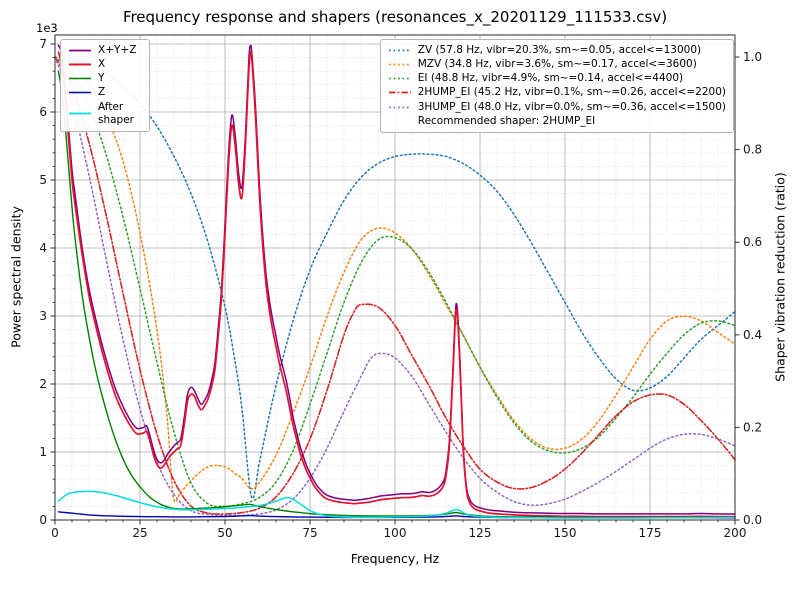 The height and width of the screenshot is (600, 800). What do you see at coordinates (43, 316) in the screenshot?
I see `left-y-tick-label: 3` at bounding box center [43, 316].